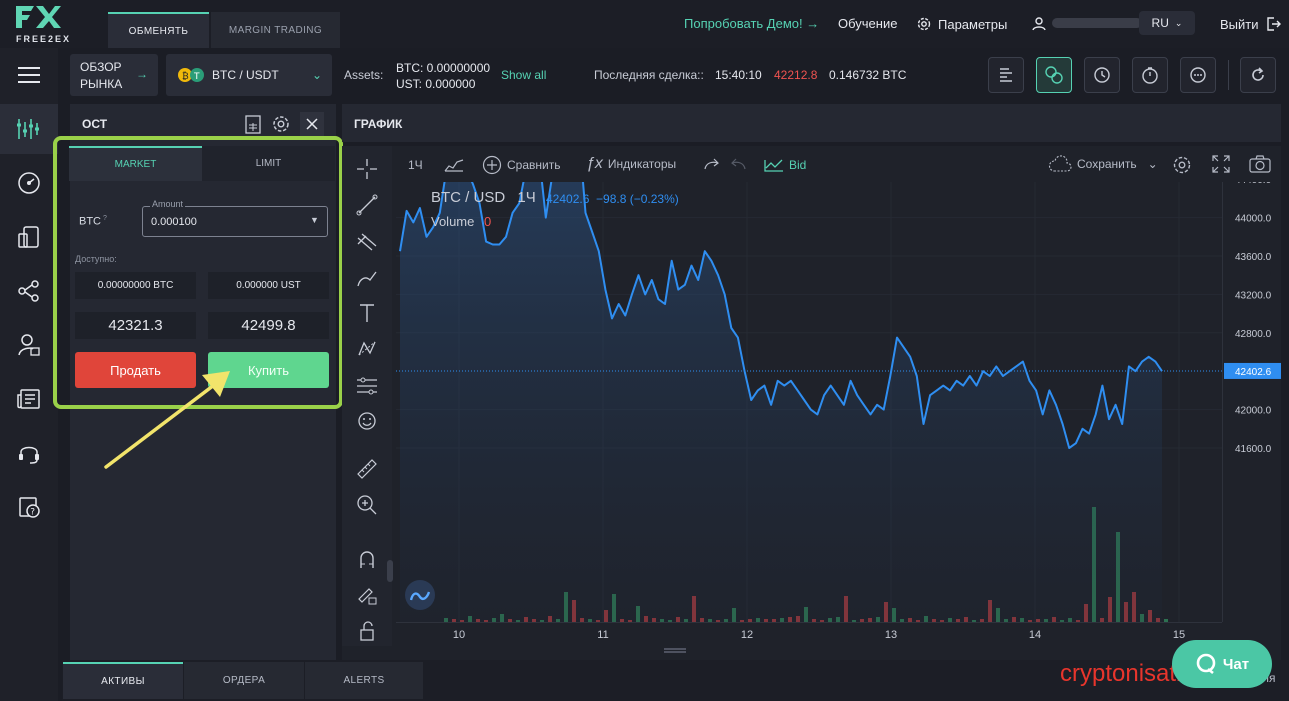  I want to click on history-button, so click(1102, 75).